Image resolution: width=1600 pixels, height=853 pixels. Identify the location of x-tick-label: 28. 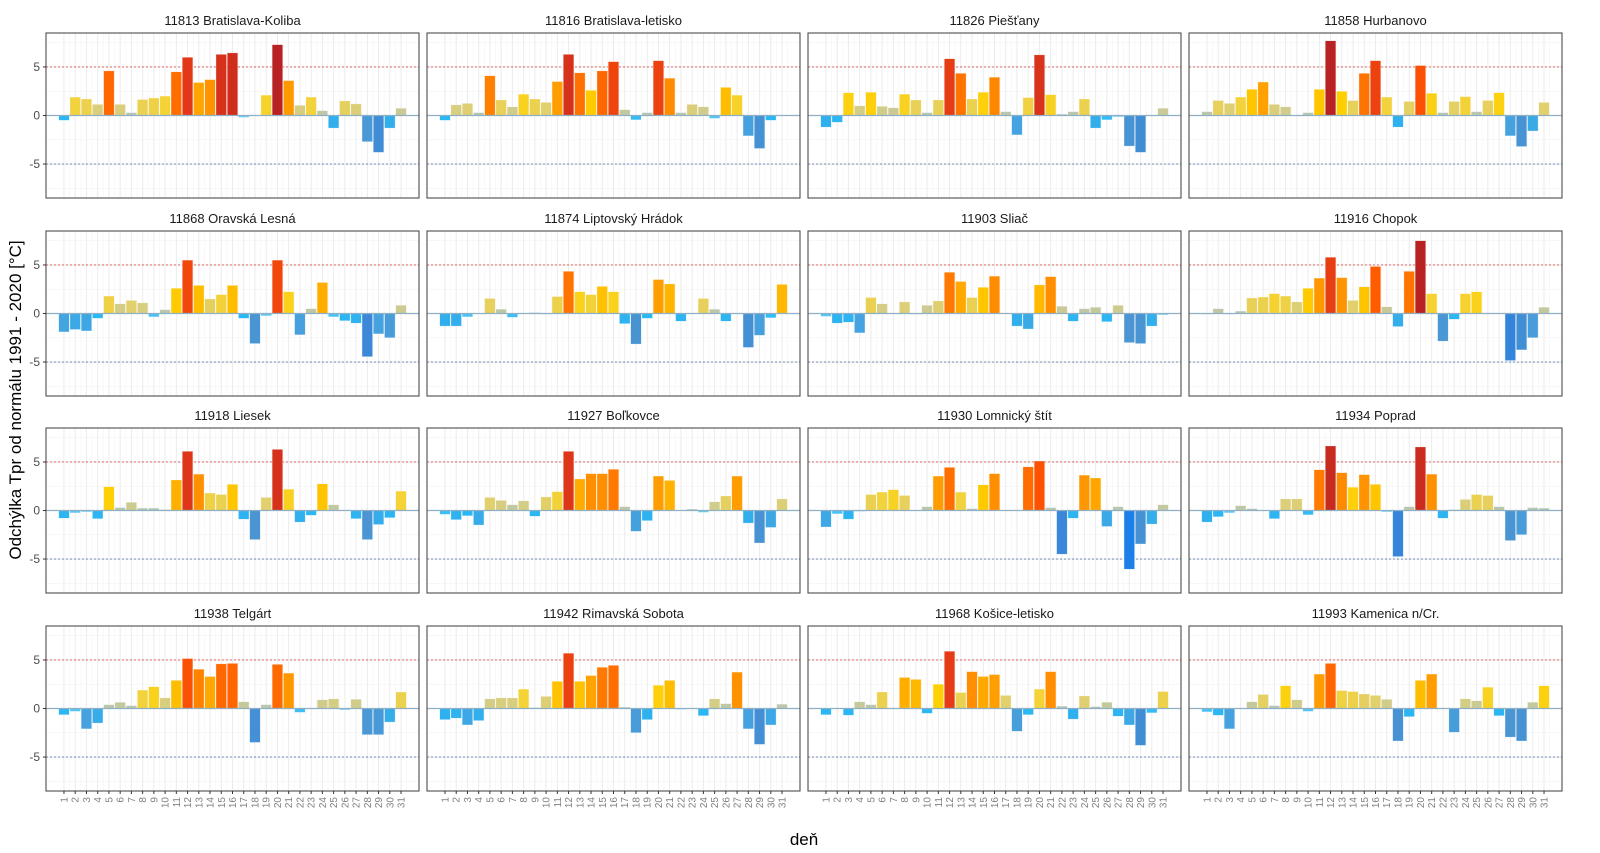
(1130, 803).